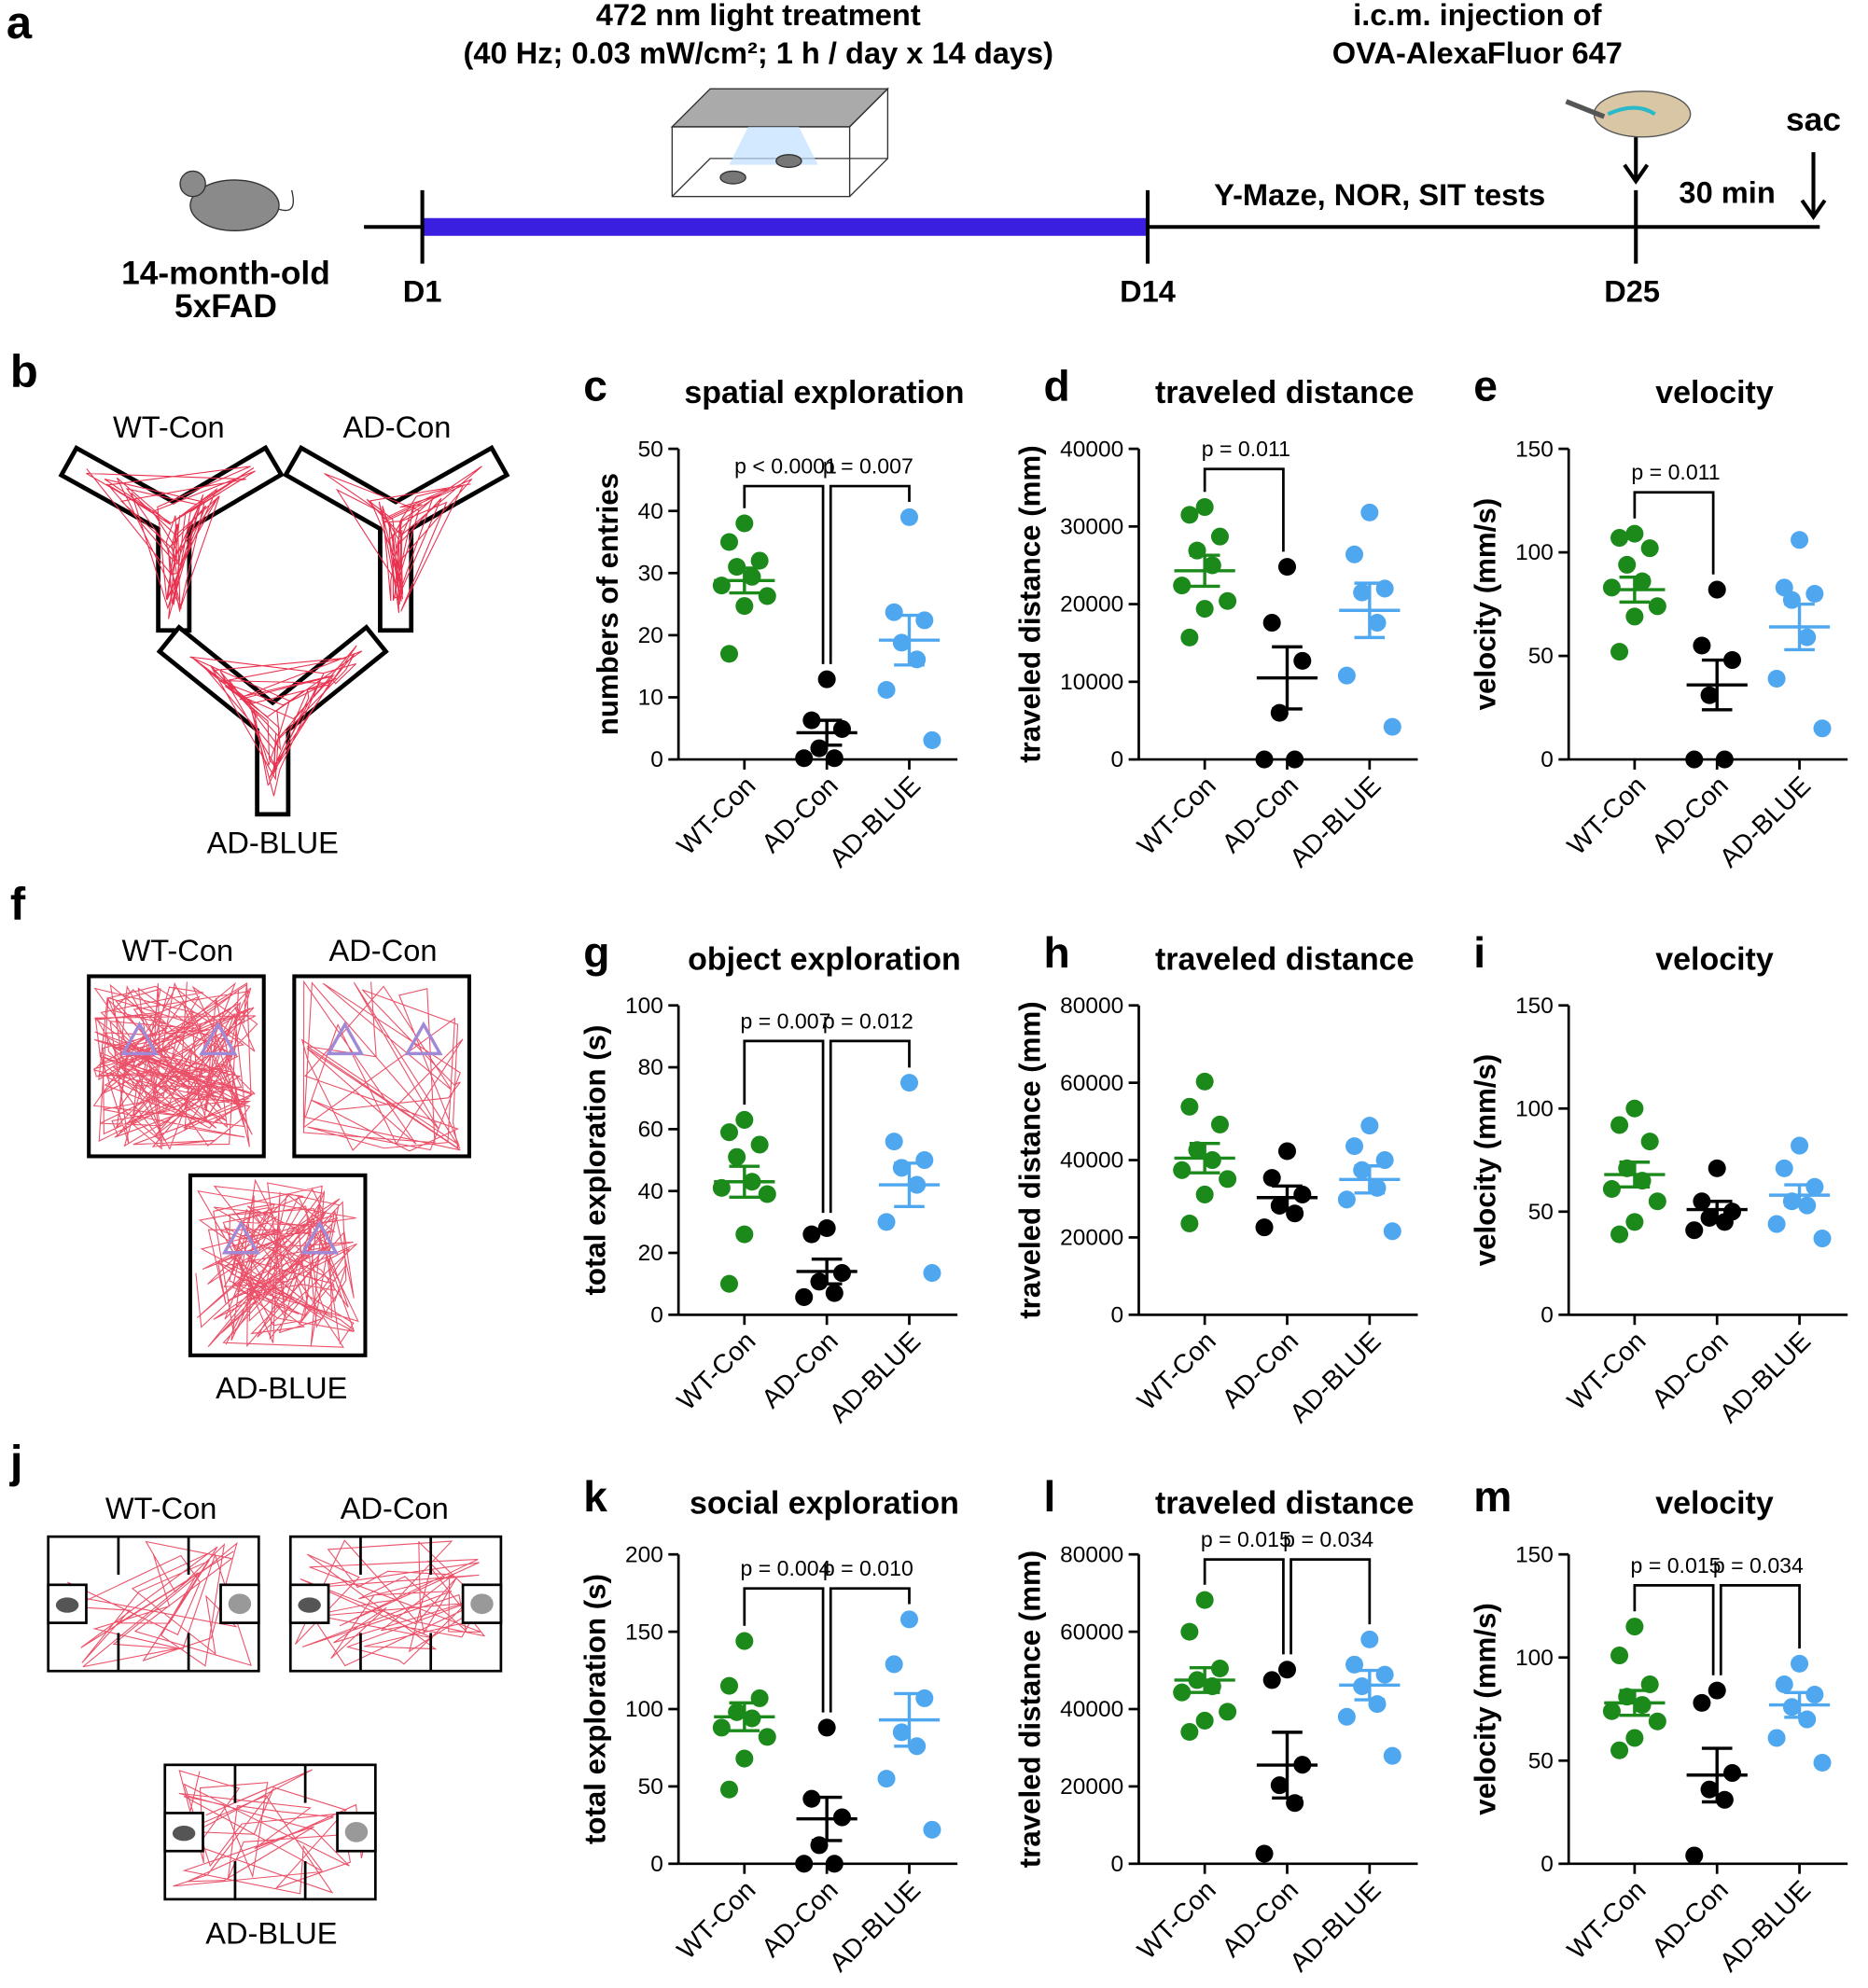 This screenshot has height=1988, width=1868. Describe the element at coordinates (596, 953) in the screenshot. I see `panel-letter: g` at that location.